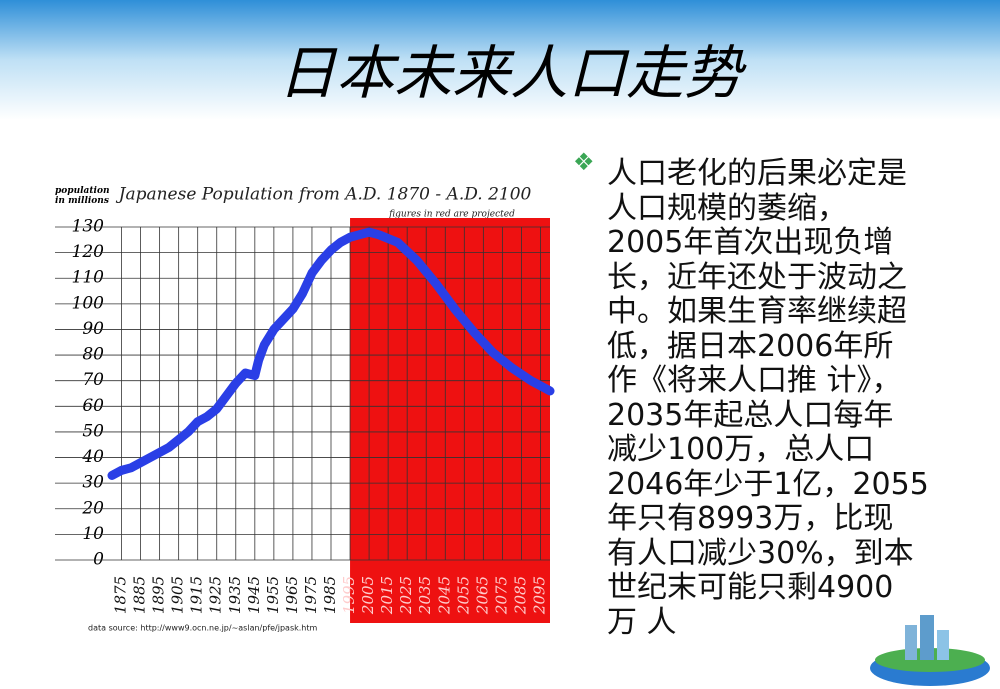  I want to click on y-axis-label: population in millions, so click(82, 196).